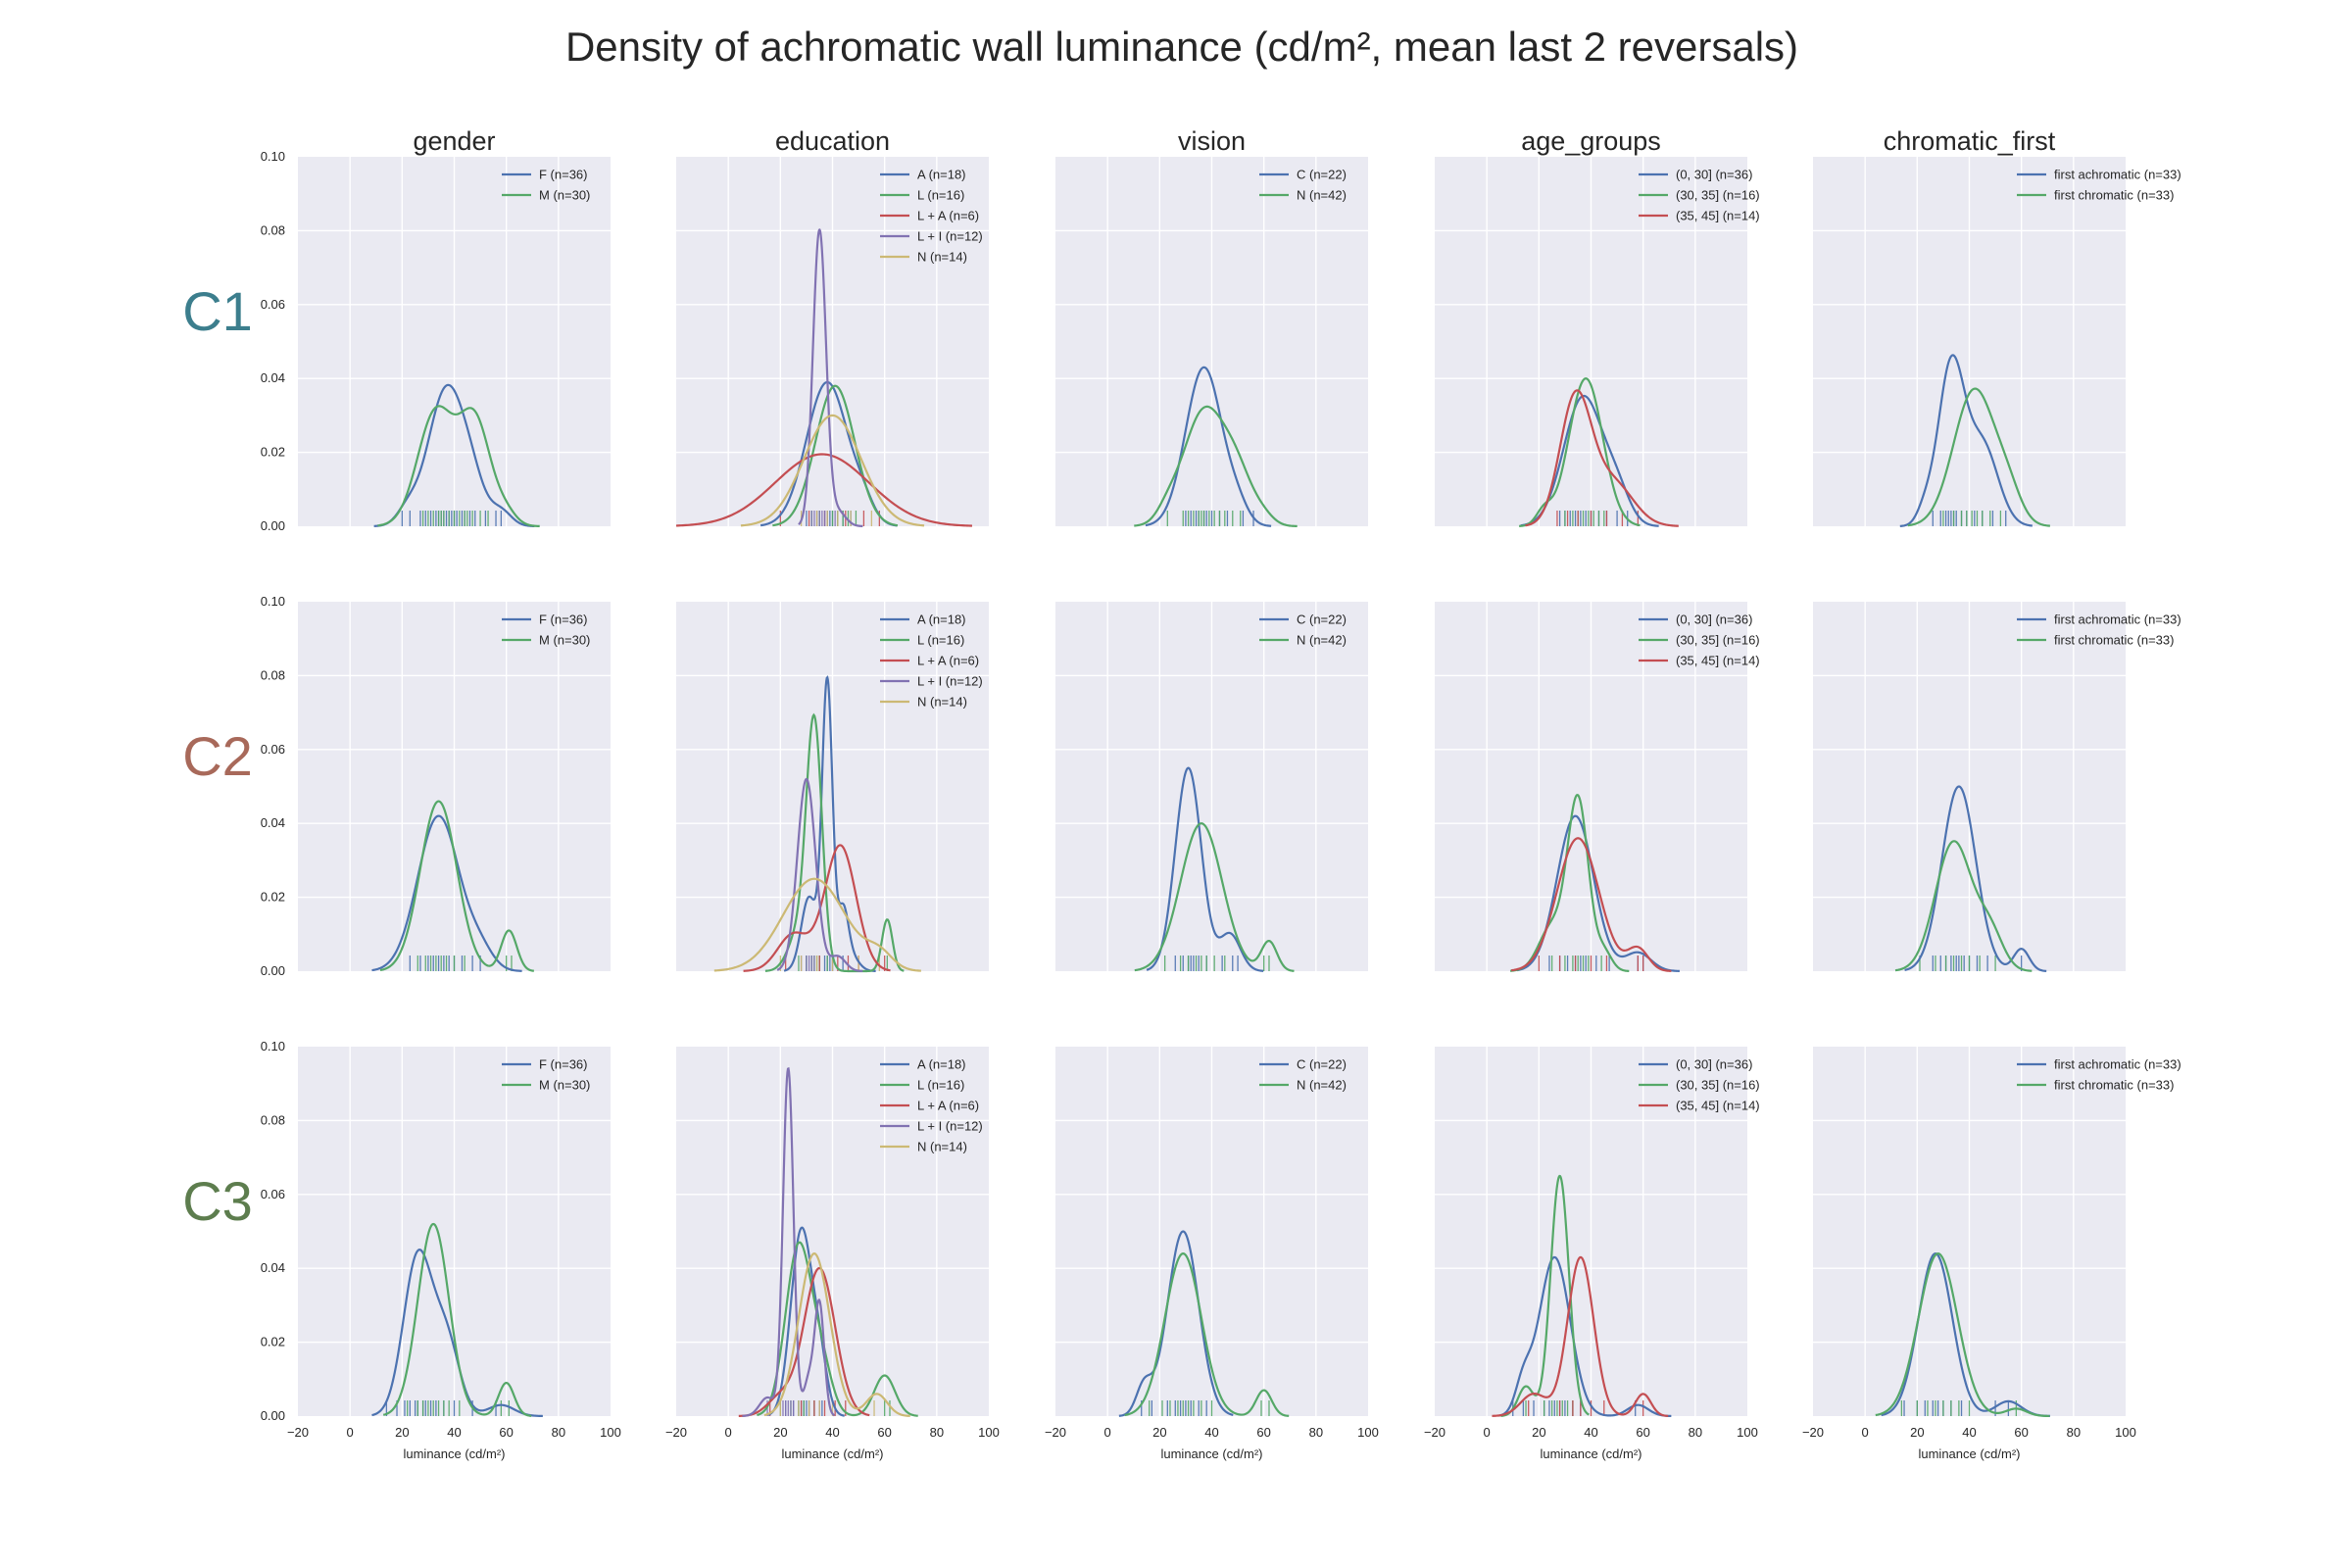  What do you see at coordinates (217, 311) in the screenshot?
I see `row-label-C1: C1` at bounding box center [217, 311].